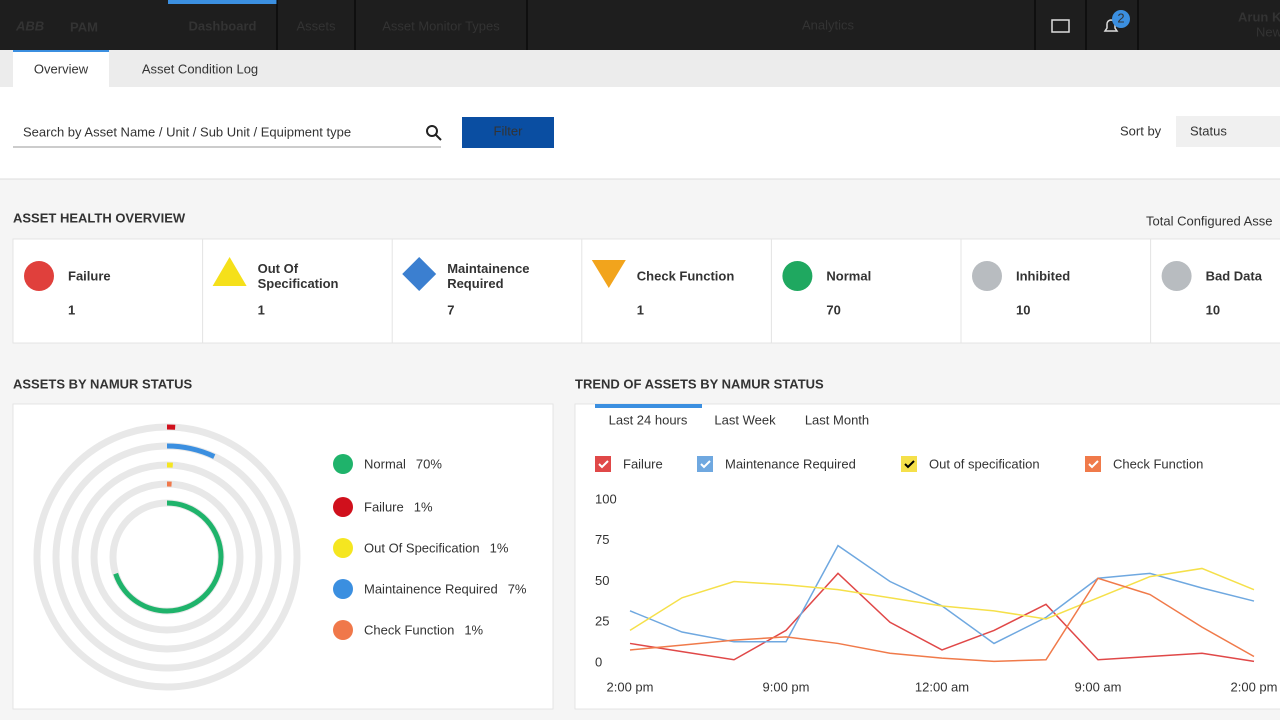  Describe the element at coordinates (1043, 275) in the screenshot. I see `card-label: Inhibited` at that location.